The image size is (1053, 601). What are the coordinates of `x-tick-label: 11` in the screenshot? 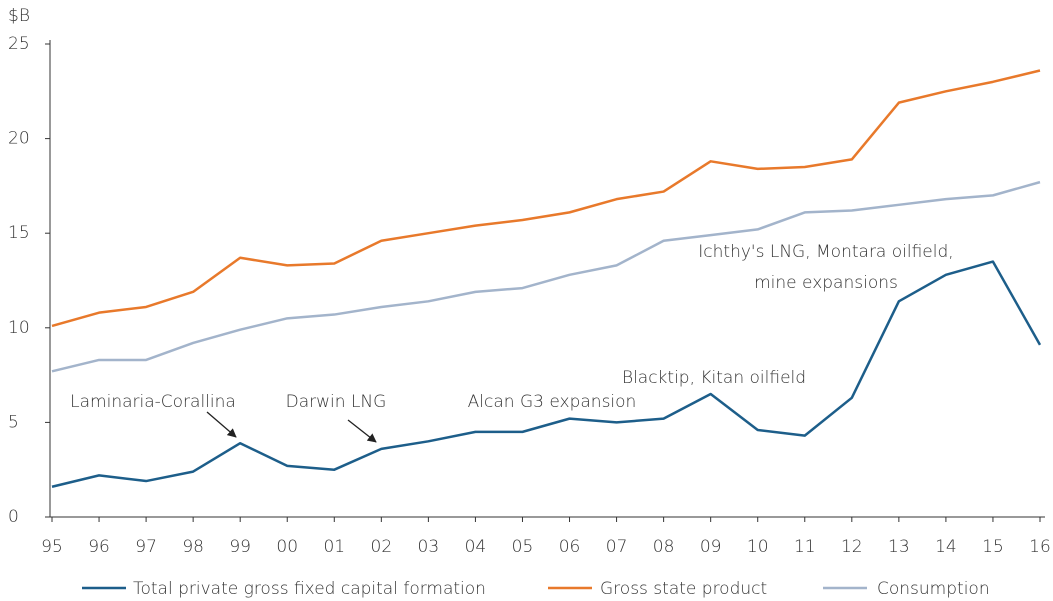 It's located at (805, 547).